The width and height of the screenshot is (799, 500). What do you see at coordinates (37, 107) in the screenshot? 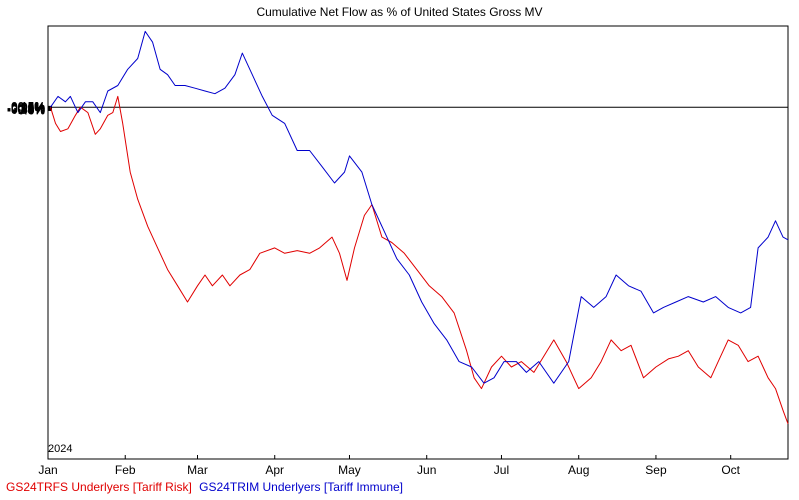
I see `y-tick-label: 0%` at bounding box center [37, 107].